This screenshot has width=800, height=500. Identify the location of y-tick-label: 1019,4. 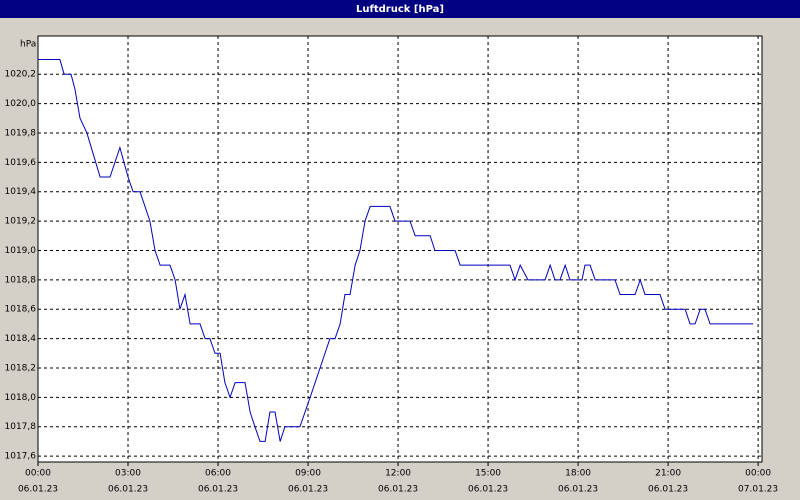
(21, 192).